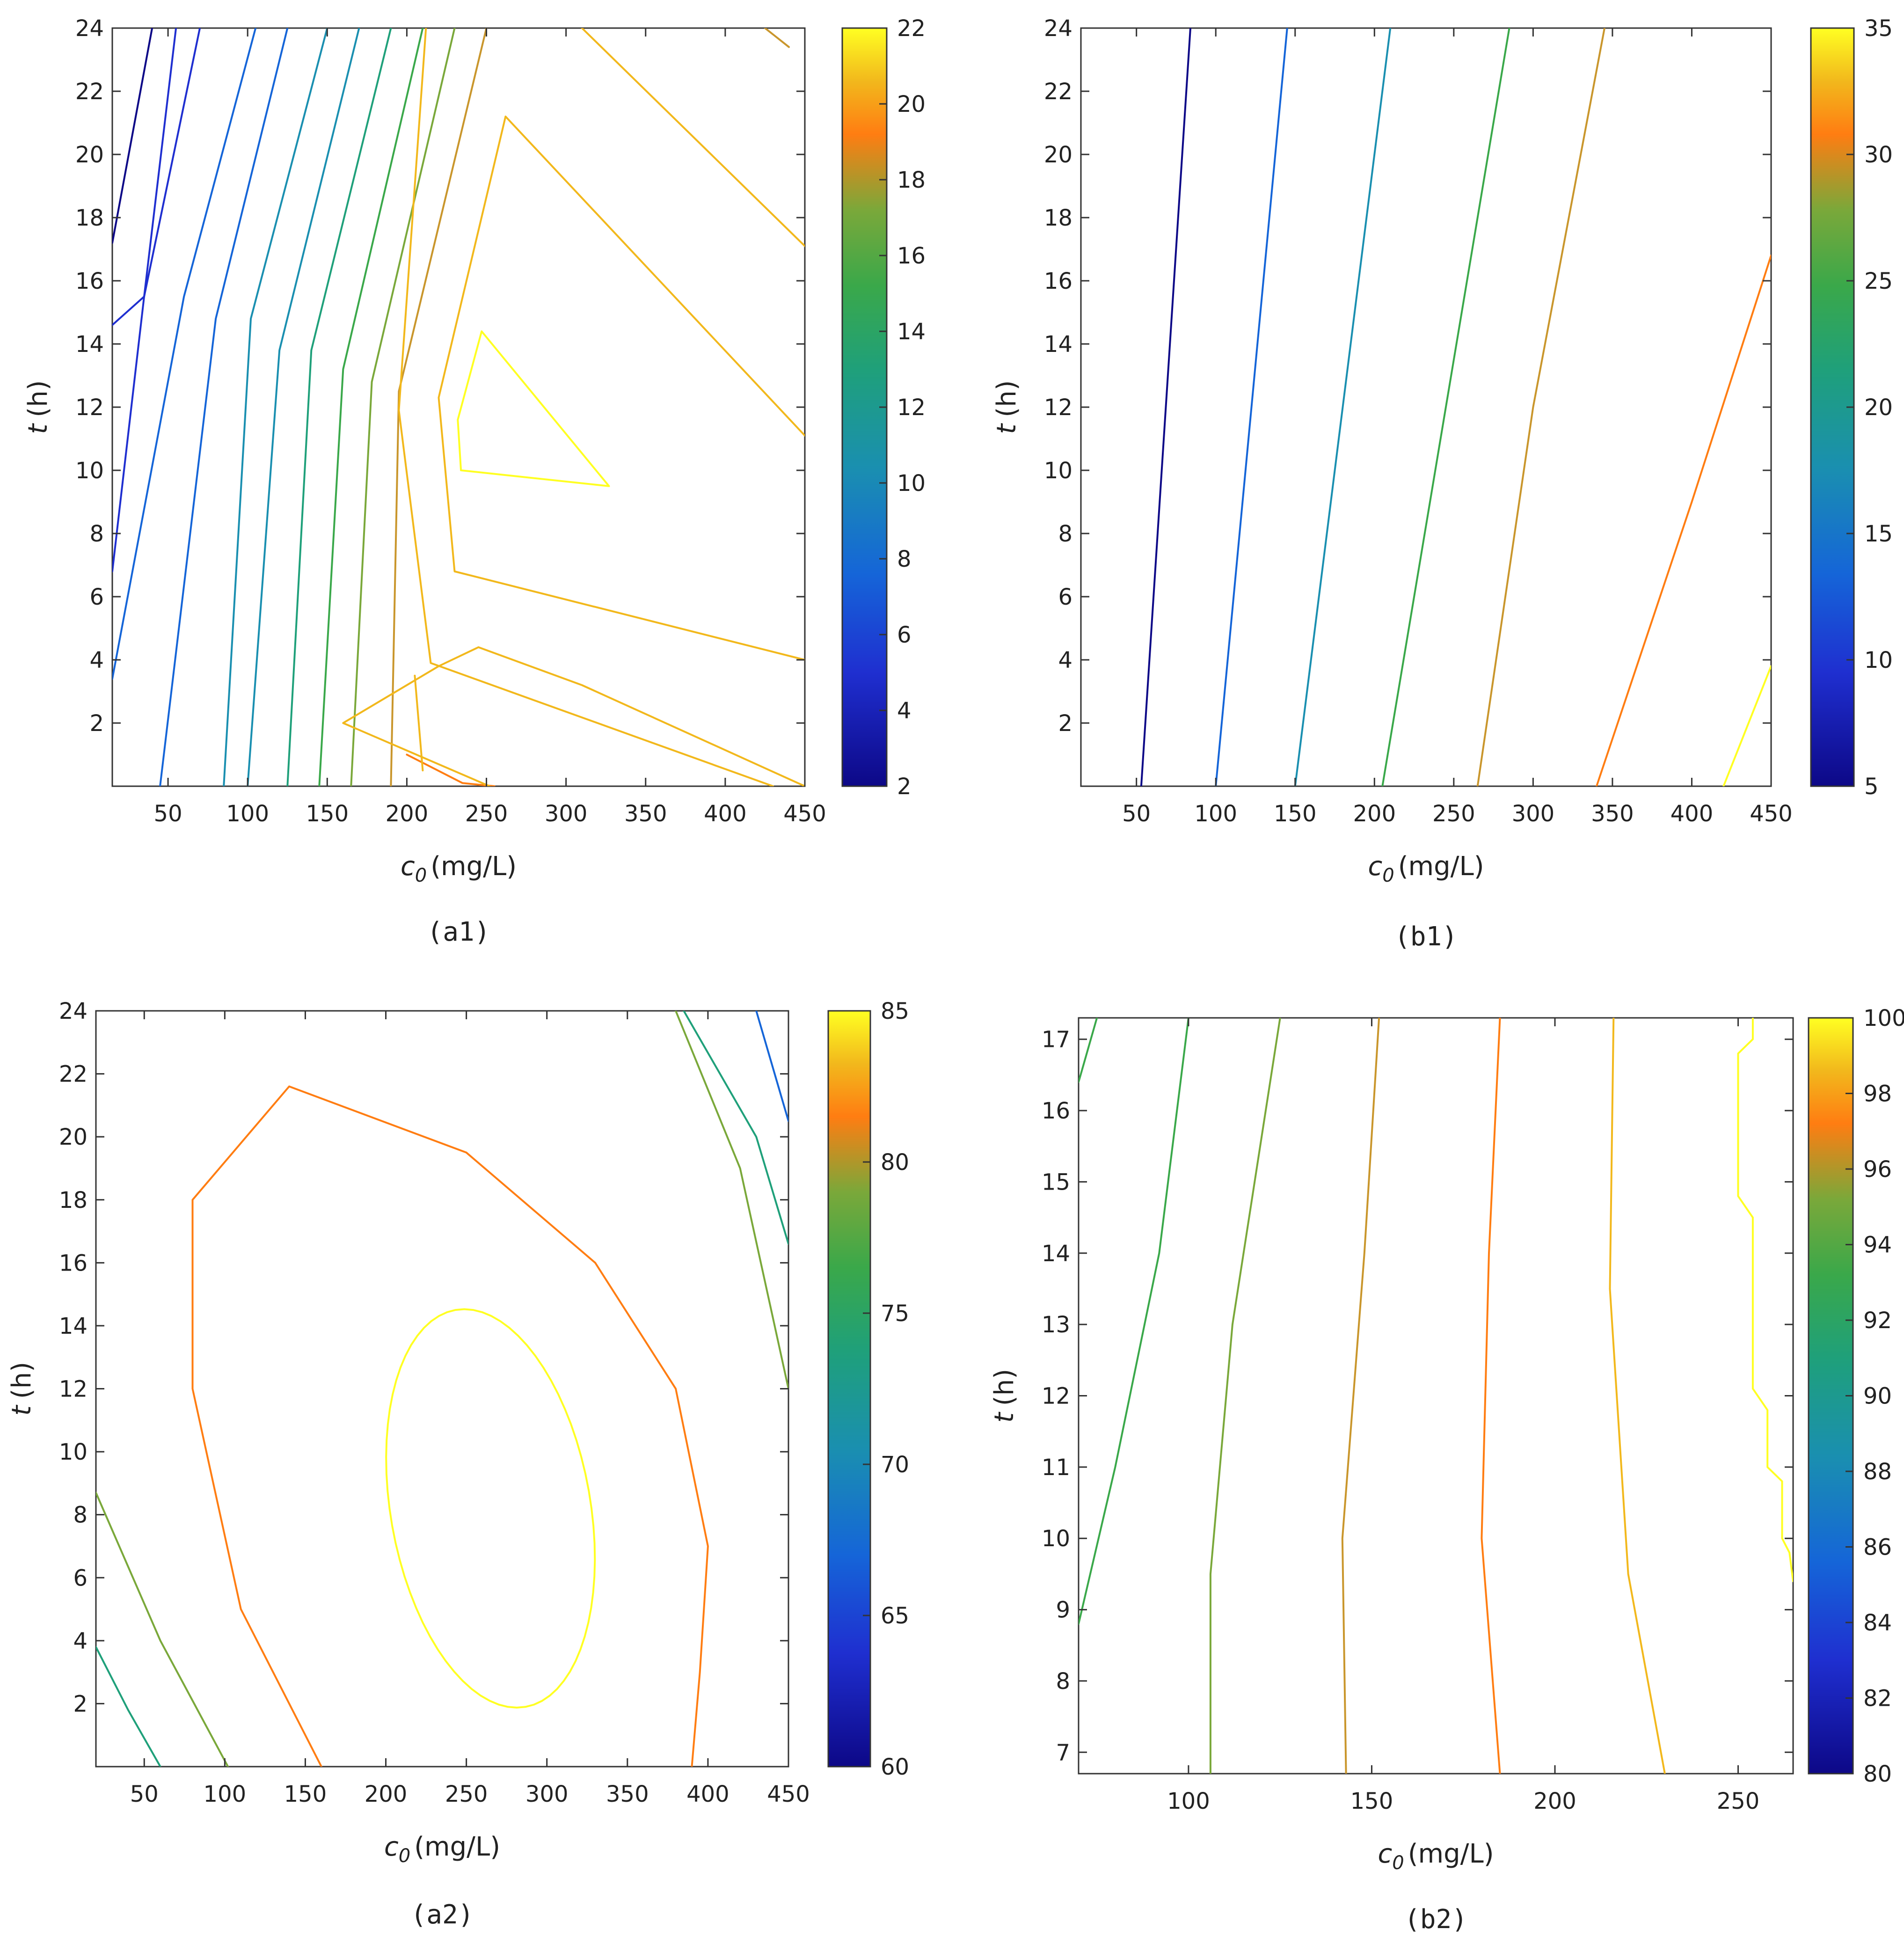  What do you see at coordinates (90, 408) in the screenshot?
I see `y-tick-label: 12` at bounding box center [90, 408].